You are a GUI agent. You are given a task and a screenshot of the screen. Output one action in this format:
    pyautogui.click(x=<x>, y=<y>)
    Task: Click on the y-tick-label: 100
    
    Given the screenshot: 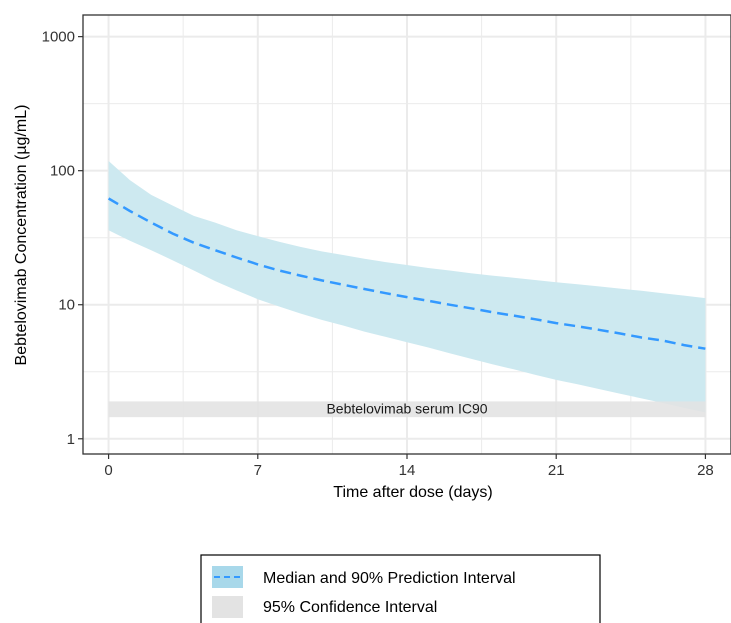 What is the action you would take?
    pyautogui.click(x=62, y=171)
    